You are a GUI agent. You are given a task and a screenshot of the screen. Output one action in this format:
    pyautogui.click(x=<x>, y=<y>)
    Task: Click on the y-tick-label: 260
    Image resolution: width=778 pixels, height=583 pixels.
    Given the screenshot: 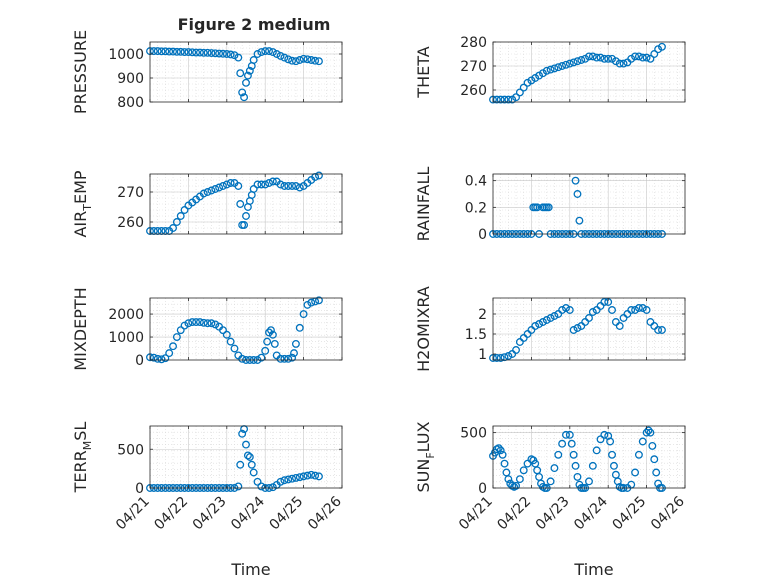 What is the action you would take?
    pyautogui.click(x=473, y=91)
    